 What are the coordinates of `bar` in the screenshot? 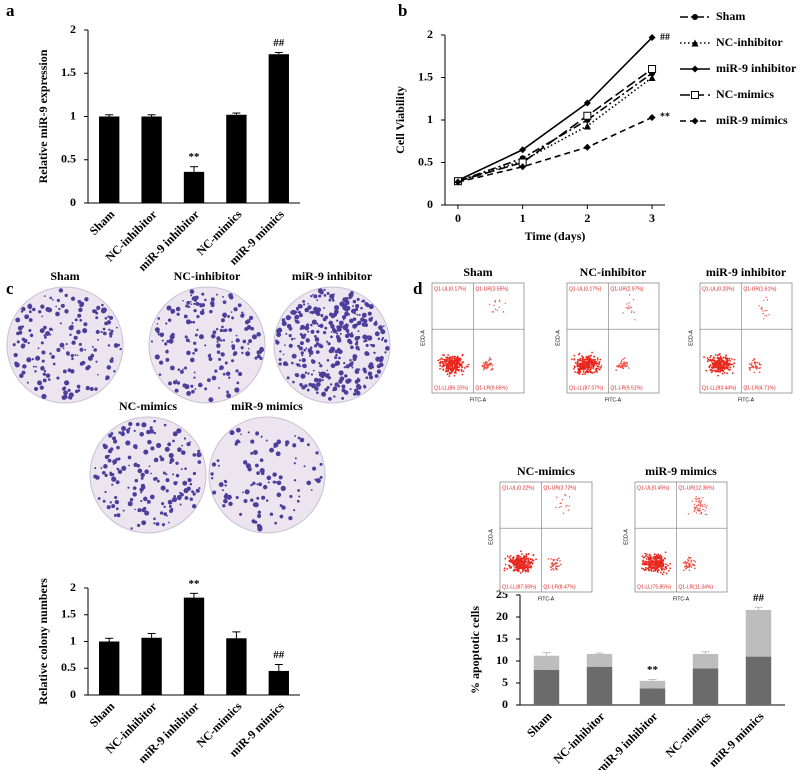 It's located at (109, 159).